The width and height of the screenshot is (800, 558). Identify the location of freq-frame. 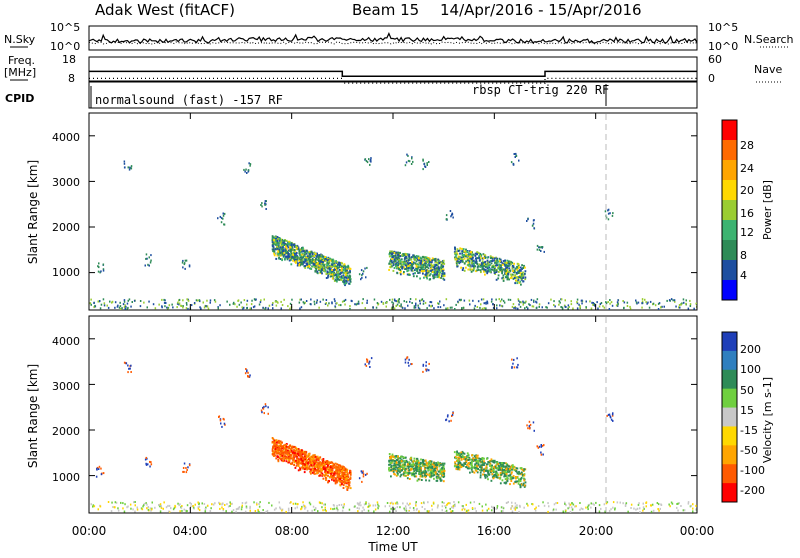
(393, 69).